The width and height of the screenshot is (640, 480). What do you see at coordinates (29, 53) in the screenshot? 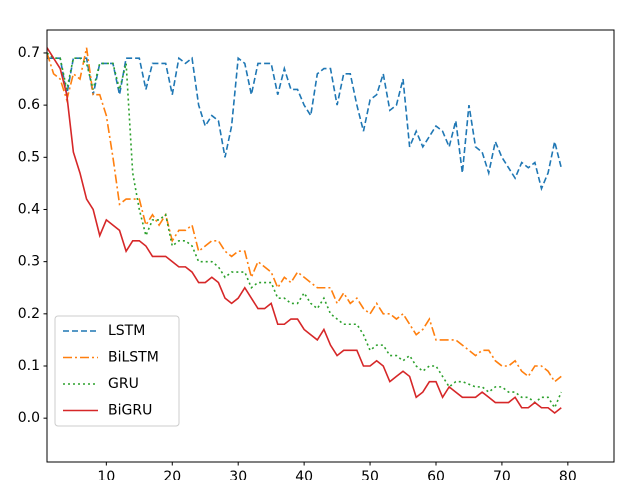
I see `y-tick-label: 0.7` at bounding box center [29, 53].